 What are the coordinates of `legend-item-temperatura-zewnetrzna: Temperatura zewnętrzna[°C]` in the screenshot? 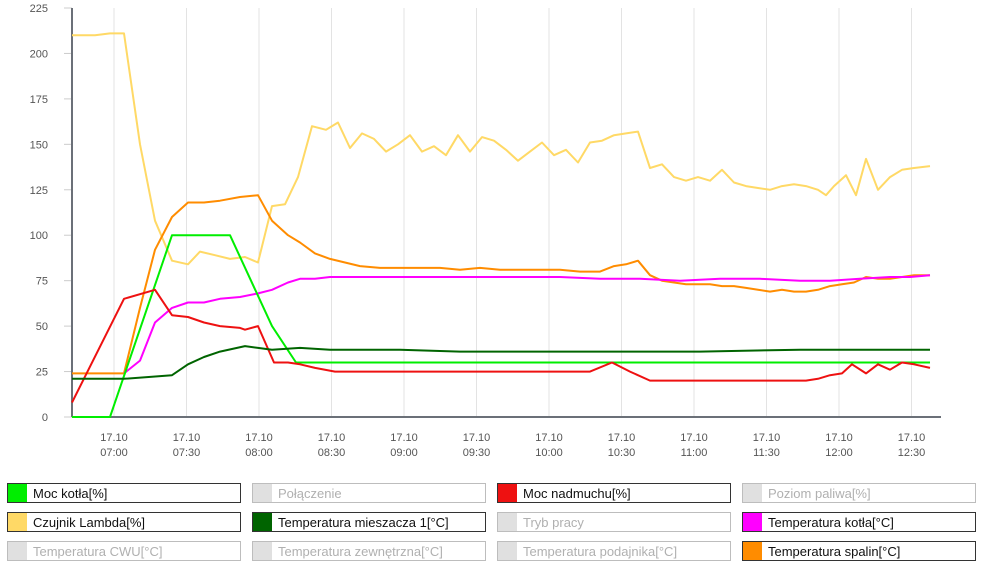 It's located at (369, 551).